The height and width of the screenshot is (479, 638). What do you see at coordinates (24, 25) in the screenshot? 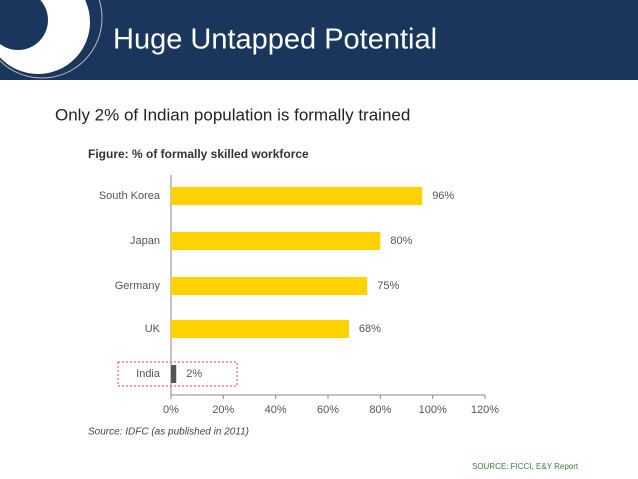
I see `decor-dot` at bounding box center [24, 25].